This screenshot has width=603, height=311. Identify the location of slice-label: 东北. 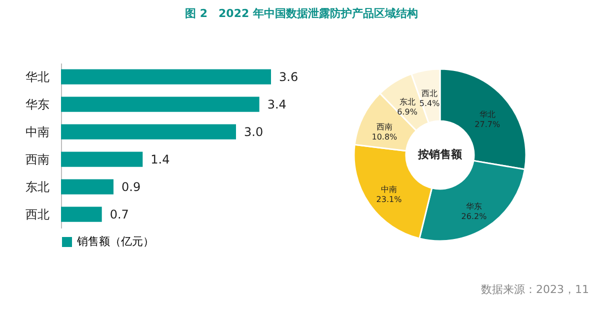
(407, 101).